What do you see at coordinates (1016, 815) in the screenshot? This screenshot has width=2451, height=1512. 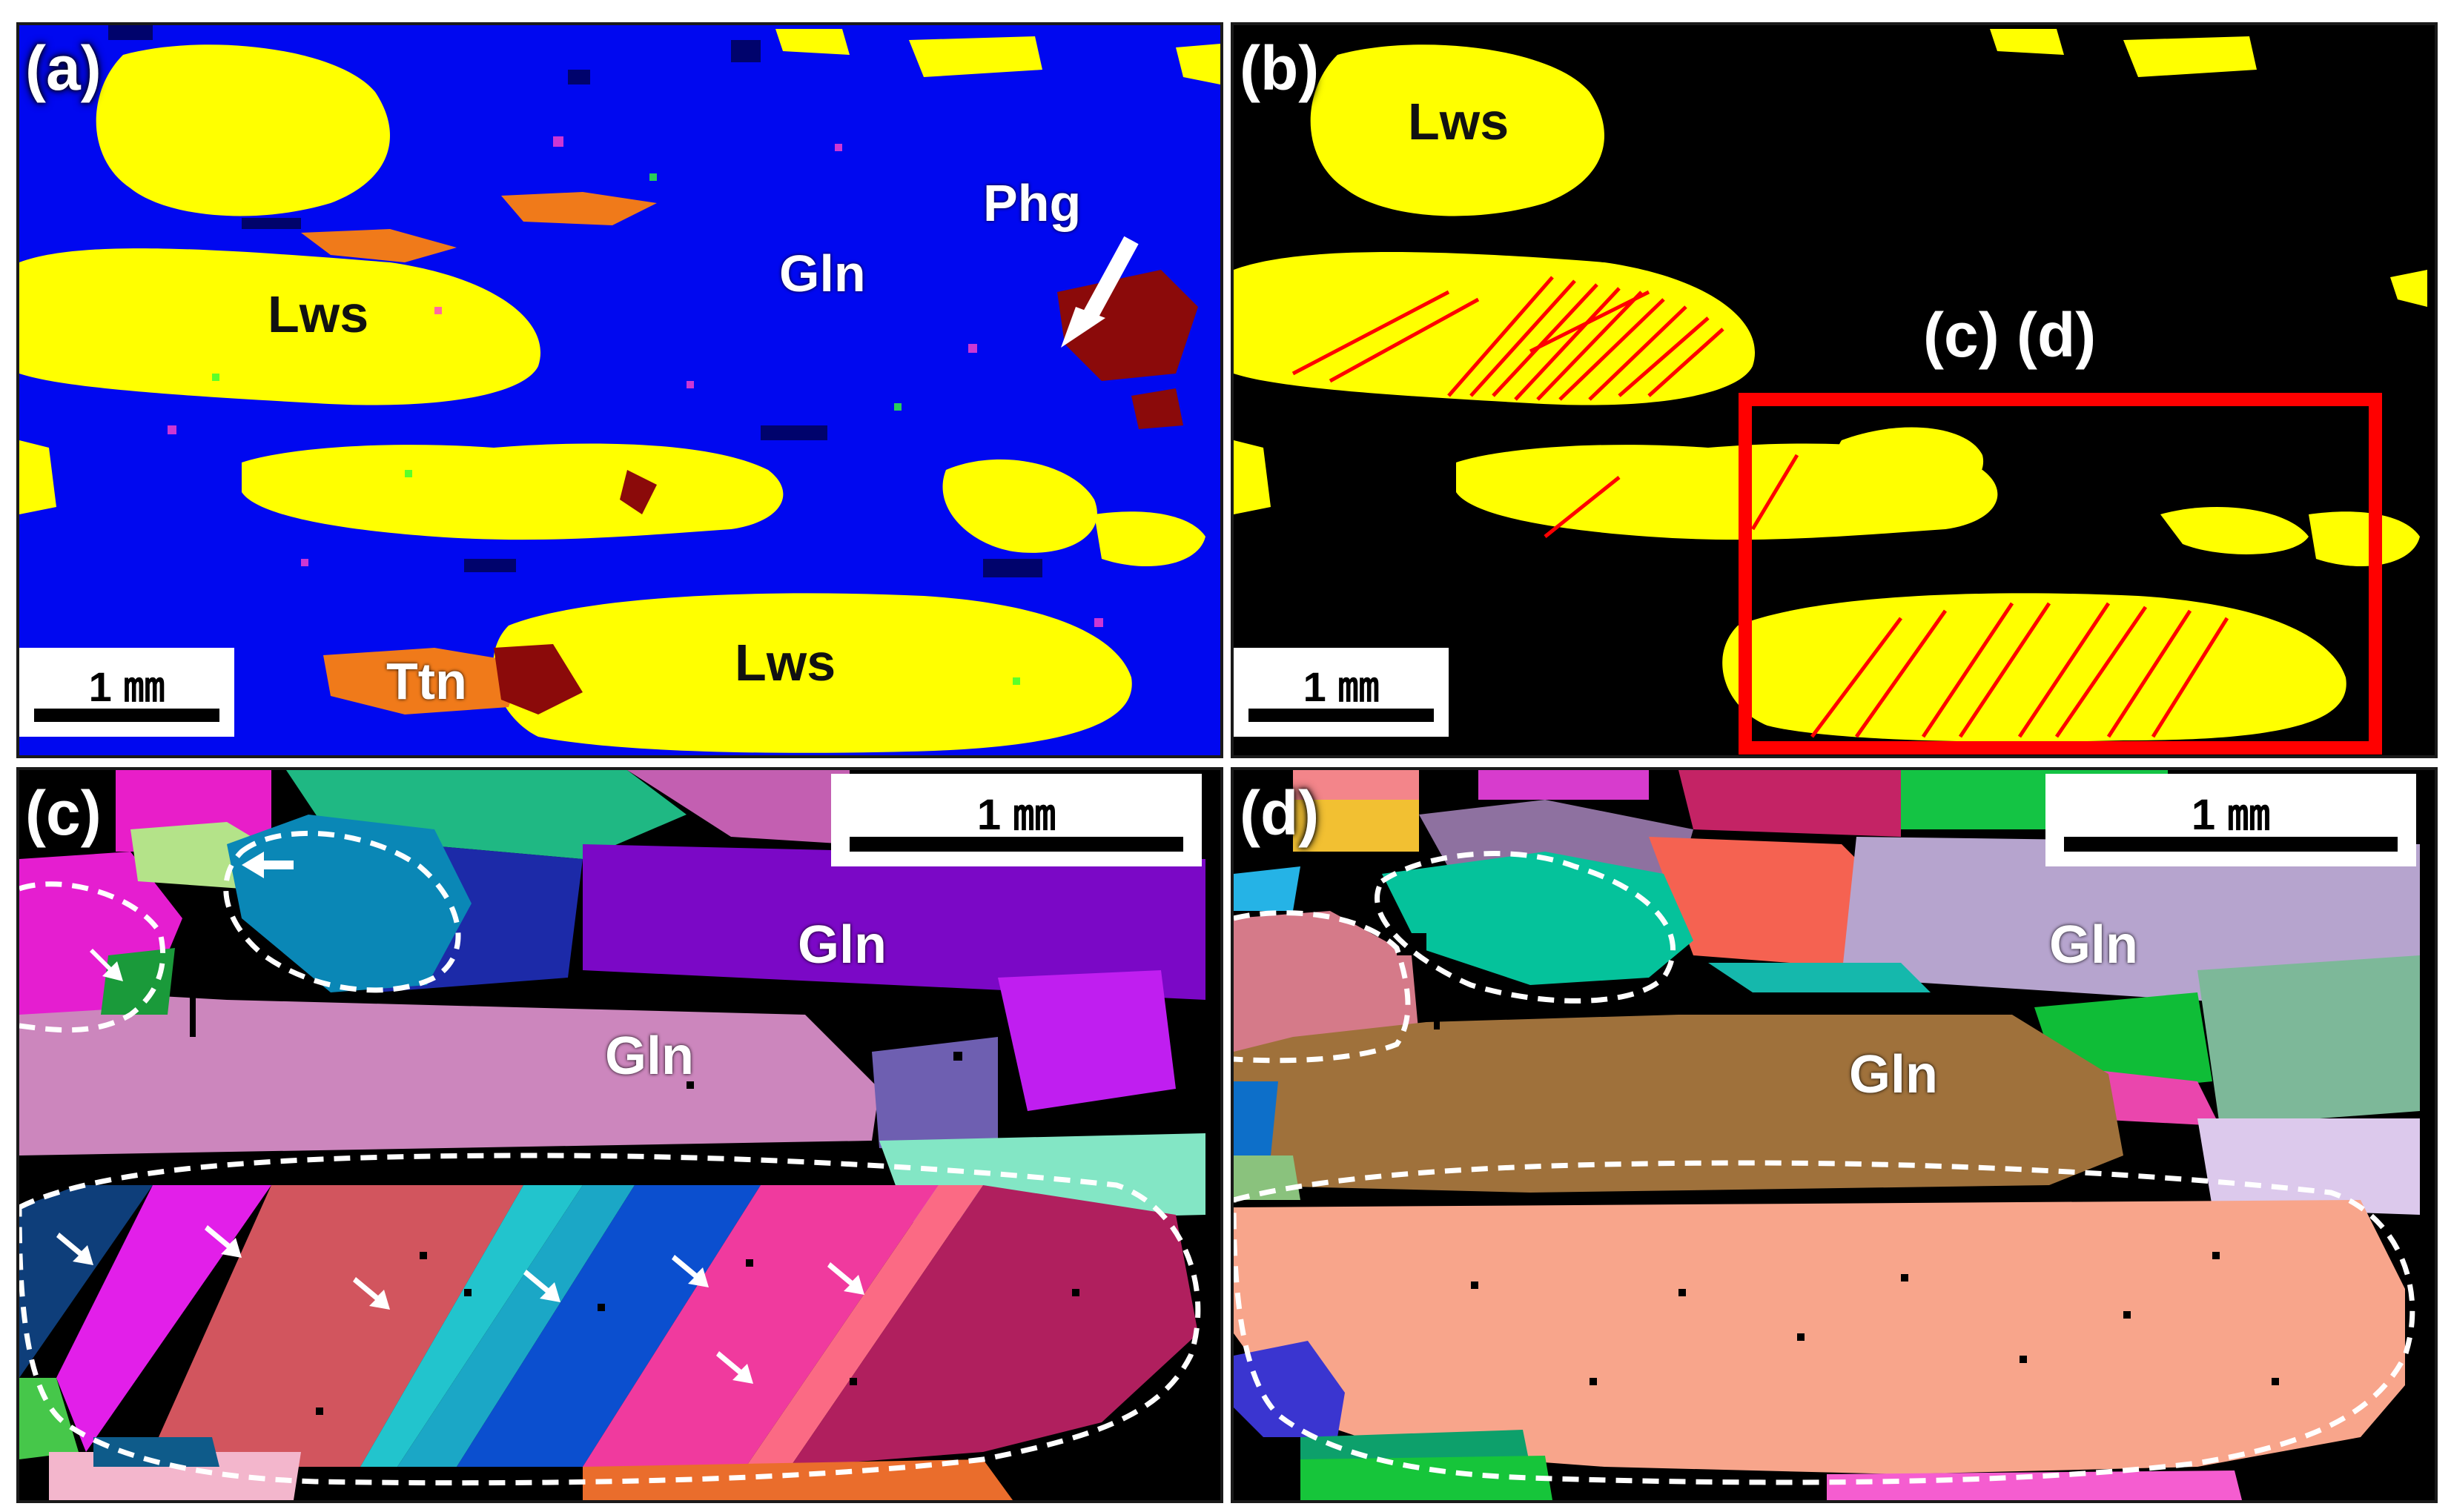 I see `scale-bar-c-text: 1 ㎜` at bounding box center [1016, 815].